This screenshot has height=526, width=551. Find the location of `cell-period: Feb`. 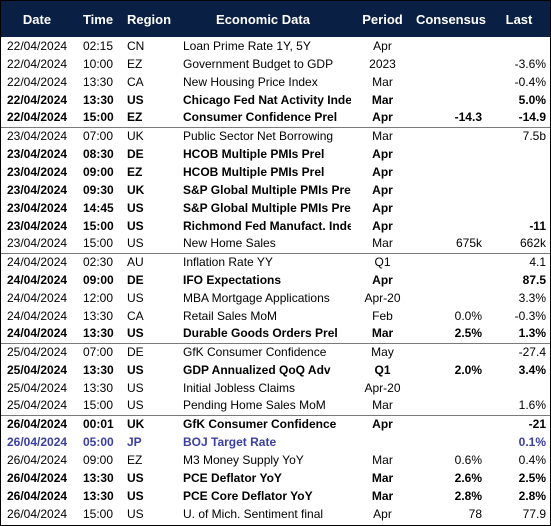

cell-period: Feb is located at coordinates (382, 315).